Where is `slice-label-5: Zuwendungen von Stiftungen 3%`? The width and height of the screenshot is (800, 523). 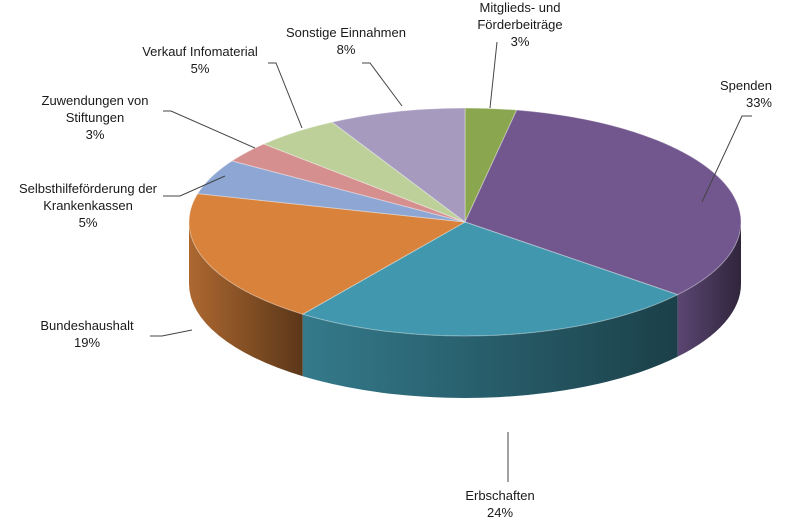
slice-label-5: Zuwendungen von Stiftungen 3% is located at coordinates (95, 117).